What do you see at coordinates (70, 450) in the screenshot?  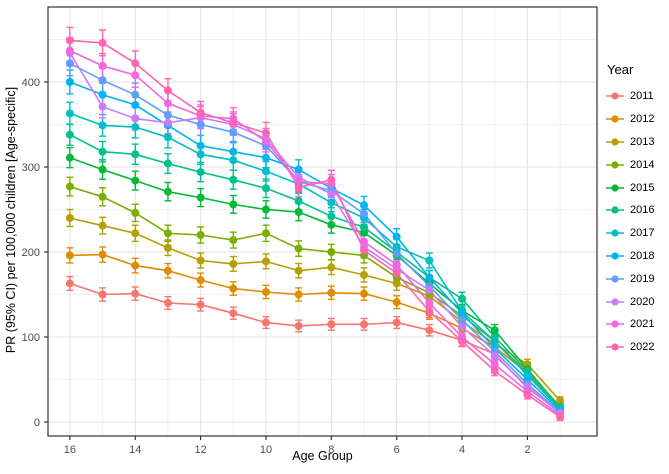 I see `x-tick-label: 16` at bounding box center [70, 450].